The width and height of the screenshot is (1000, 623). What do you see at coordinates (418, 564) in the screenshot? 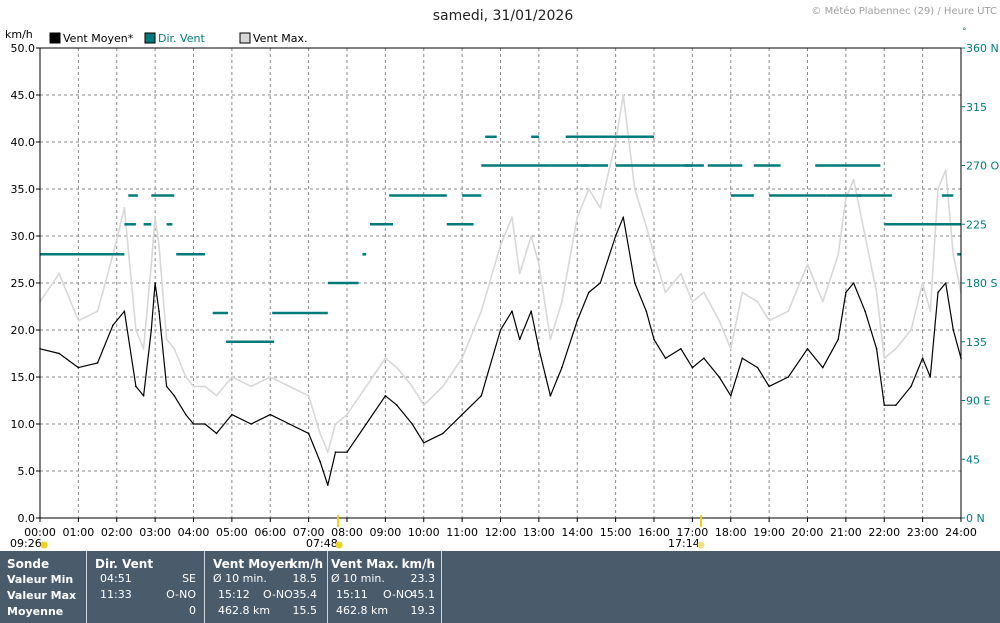
I see `max-unit: km/h` at bounding box center [418, 564].